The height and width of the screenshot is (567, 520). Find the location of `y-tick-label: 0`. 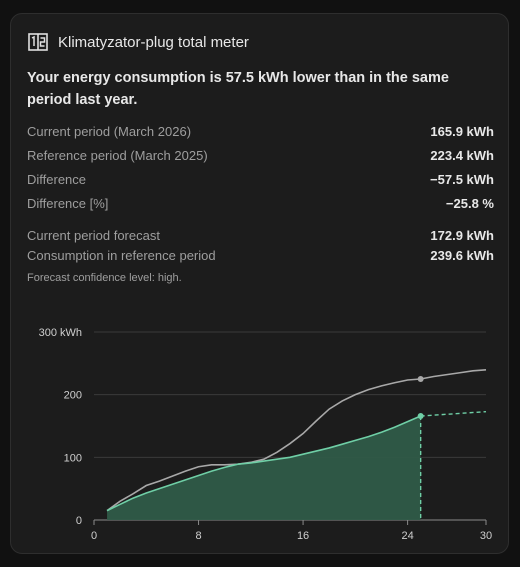

y-tick-label: 0 is located at coordinates (79, 521).